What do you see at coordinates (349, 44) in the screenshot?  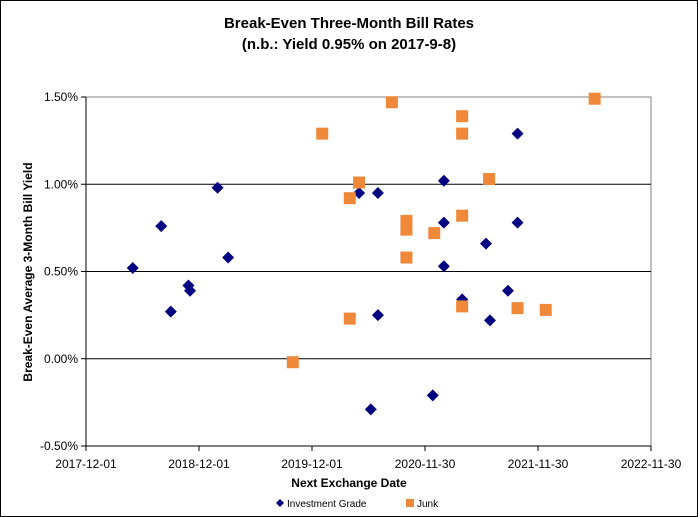 I see `chart-subtitle: (n.b.: Yield 0.95% on 2017-9-8)` at bounding box center [349, 44].